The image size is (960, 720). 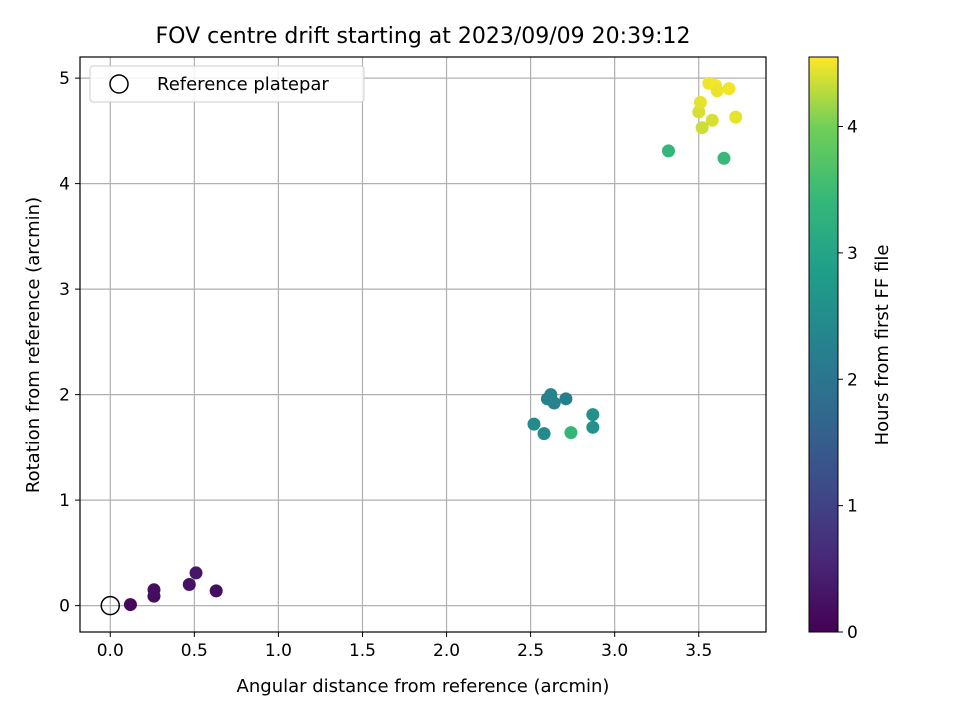 I want to click on y-axis-label: Rotation from reference (arcmin), so click(x=33, y=345).